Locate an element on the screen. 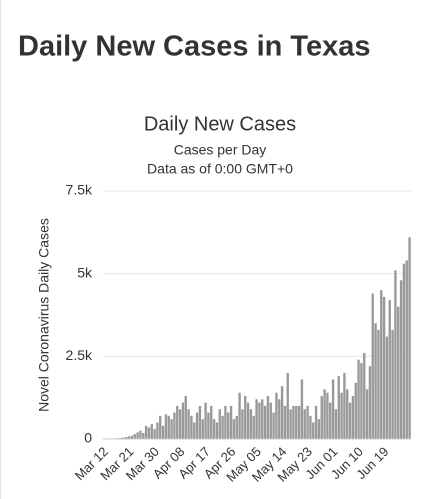 The width and height of the screenshot is (440, 499). y-tick-label: 5k is located at coordinates (85, 272).